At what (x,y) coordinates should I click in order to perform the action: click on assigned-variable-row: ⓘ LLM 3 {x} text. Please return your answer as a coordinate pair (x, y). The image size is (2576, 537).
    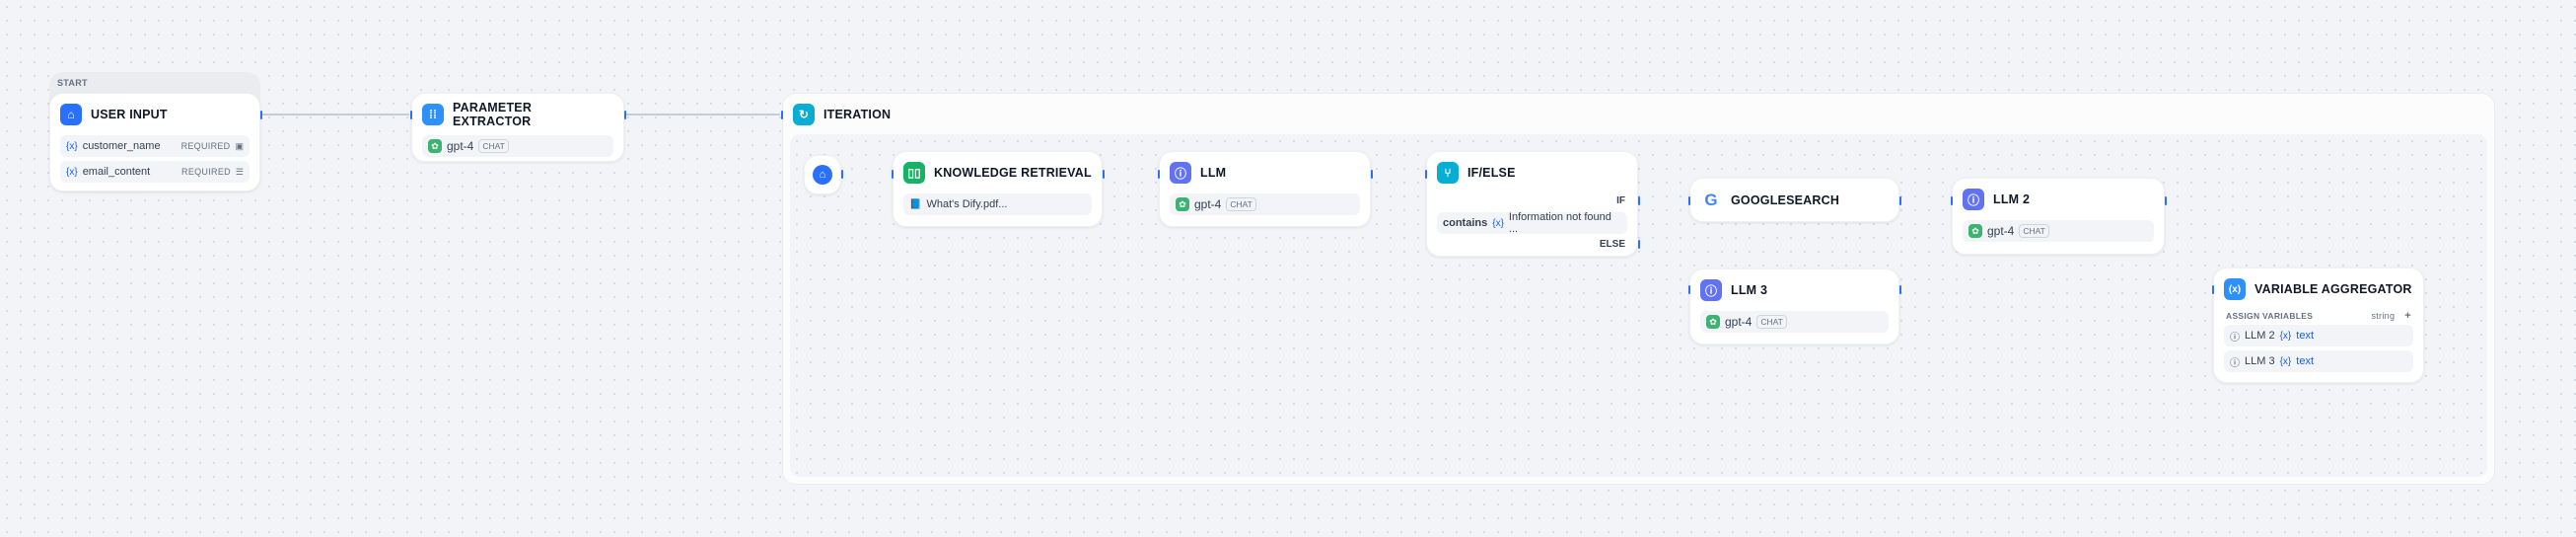
    Looking at the image, I should click on (2318, 361).